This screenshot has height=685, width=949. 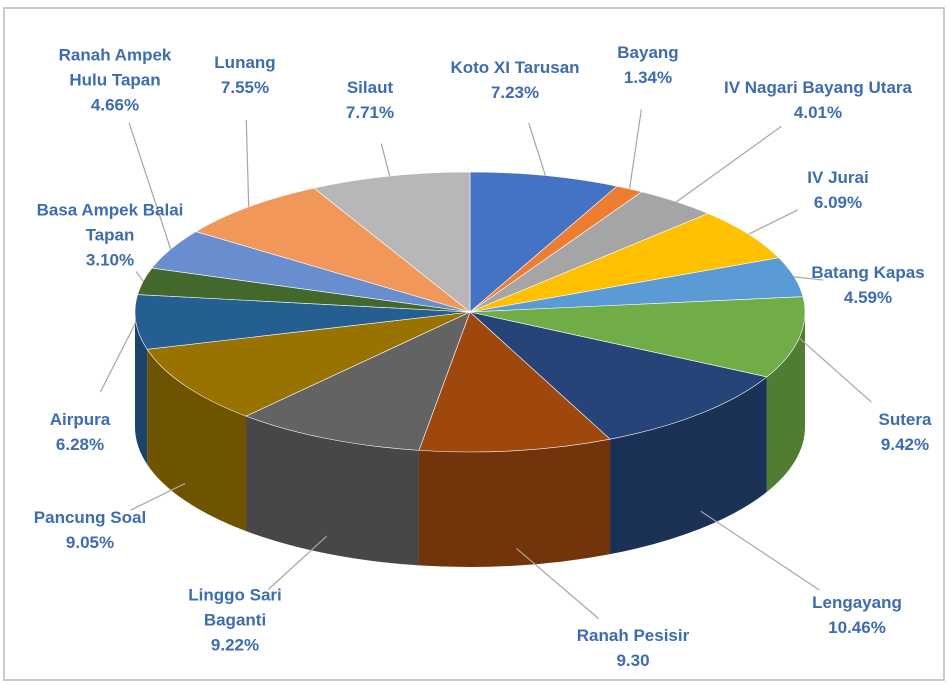 I want to click on data-label: Linggo Sari Baganti 9.22%, so click(x=235, y=620).